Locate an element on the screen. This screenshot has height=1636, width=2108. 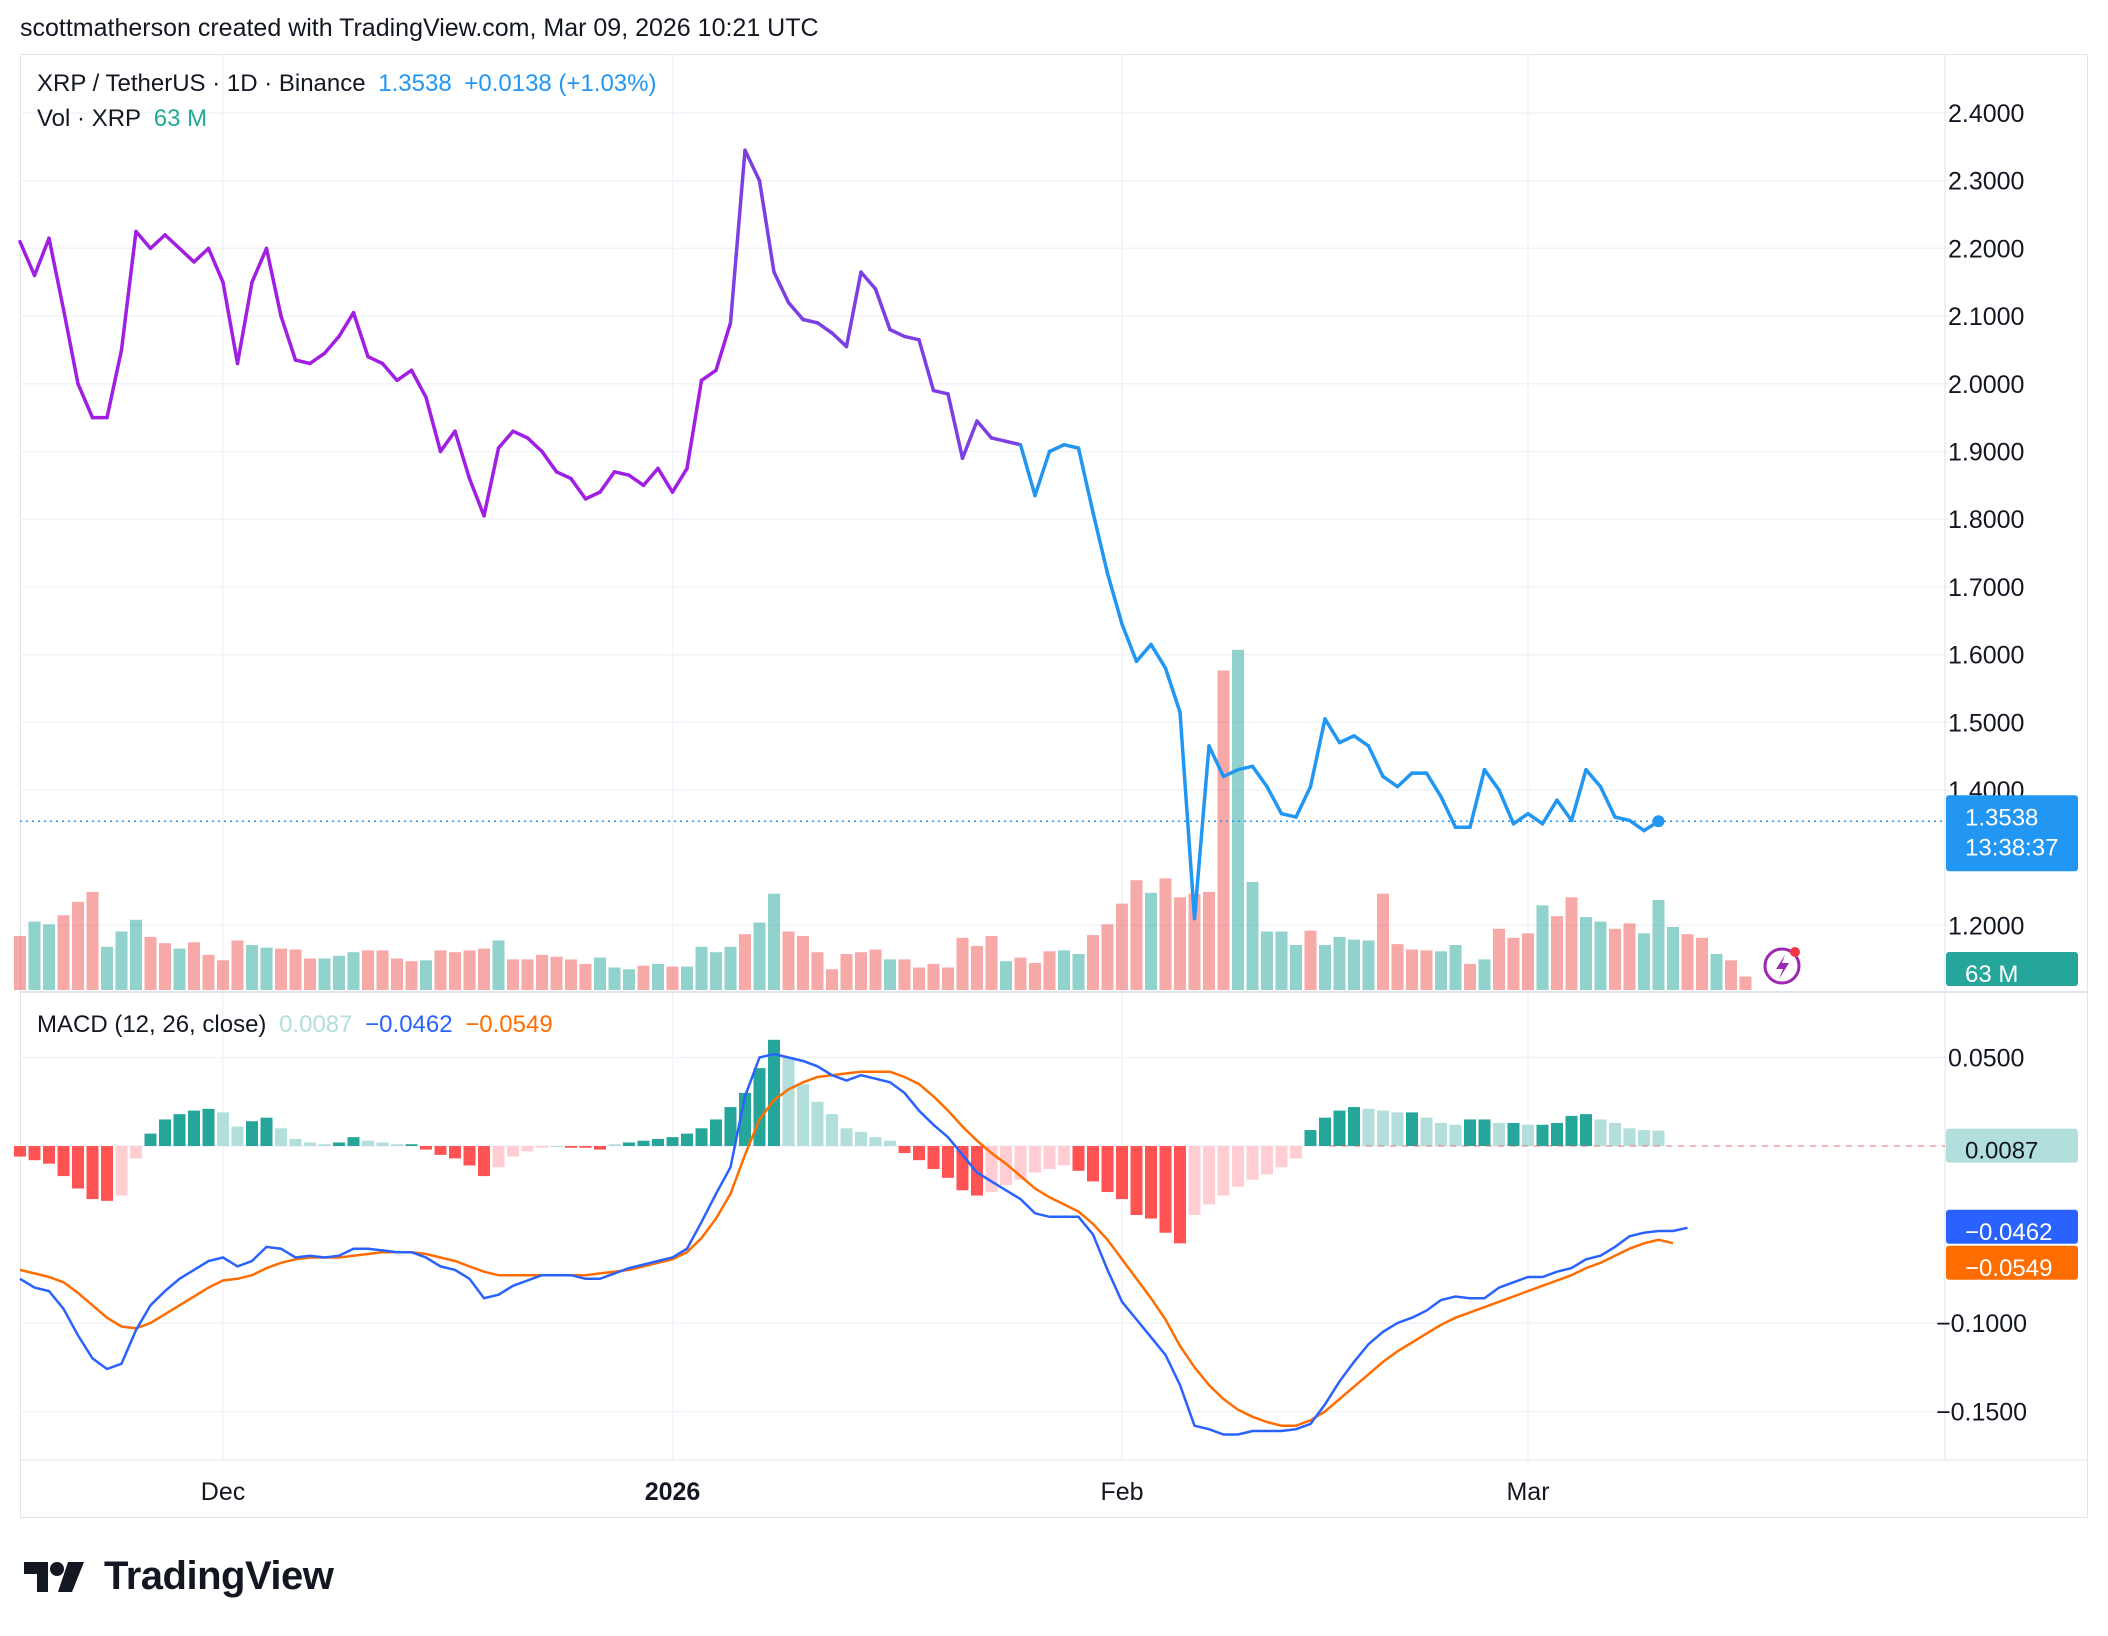
price-tick-label: 1.9000 is located at coordinates (1986, 453).